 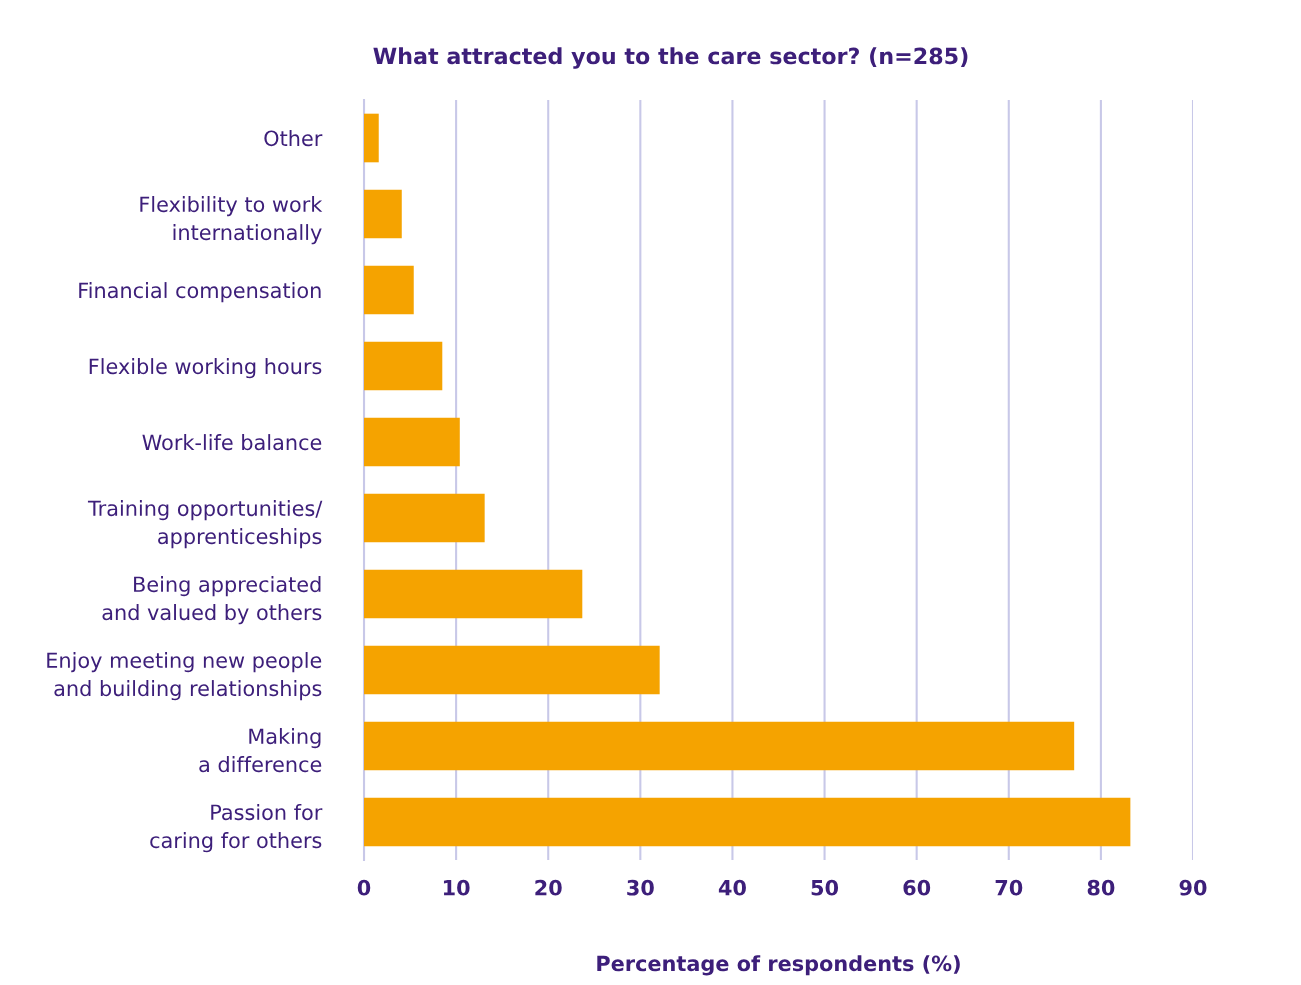 I want to click on x-tick-label: 30, so click(x=640, y=887).